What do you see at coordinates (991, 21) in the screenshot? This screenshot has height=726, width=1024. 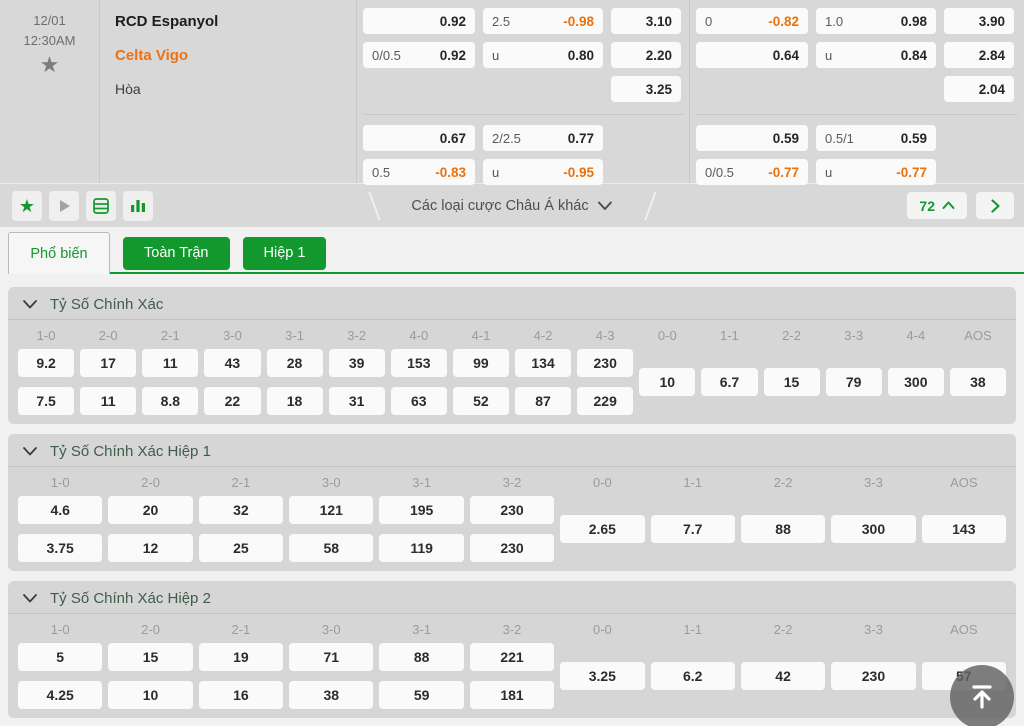 I see `odds-value: 3.90` at bounding box center [991, 21].